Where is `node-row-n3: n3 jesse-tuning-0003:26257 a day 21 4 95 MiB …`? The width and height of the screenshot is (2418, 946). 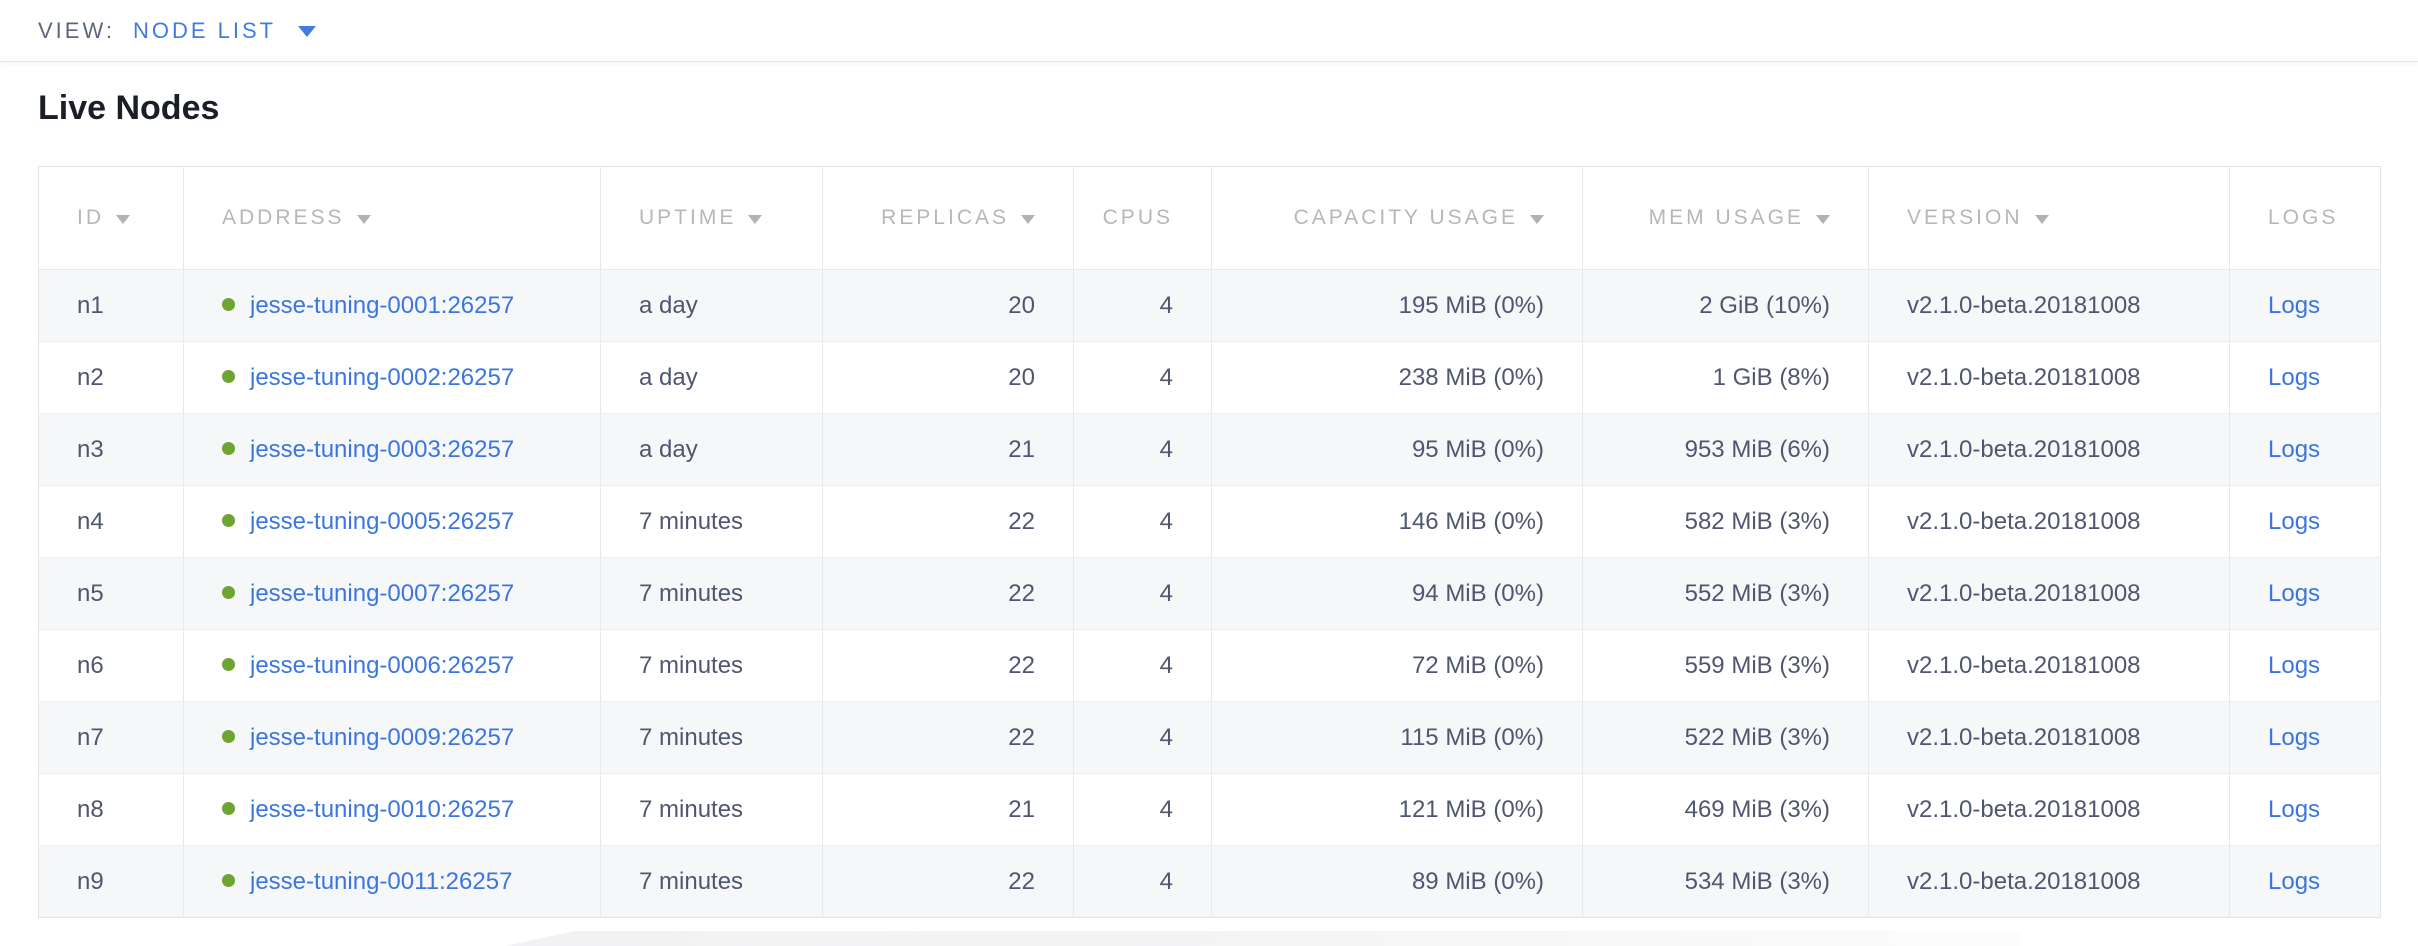
node-row-n3: n3 jesse-tuning-0003:26257 a day 21 4 95 MiB … is located at coordinates (1209, 449).